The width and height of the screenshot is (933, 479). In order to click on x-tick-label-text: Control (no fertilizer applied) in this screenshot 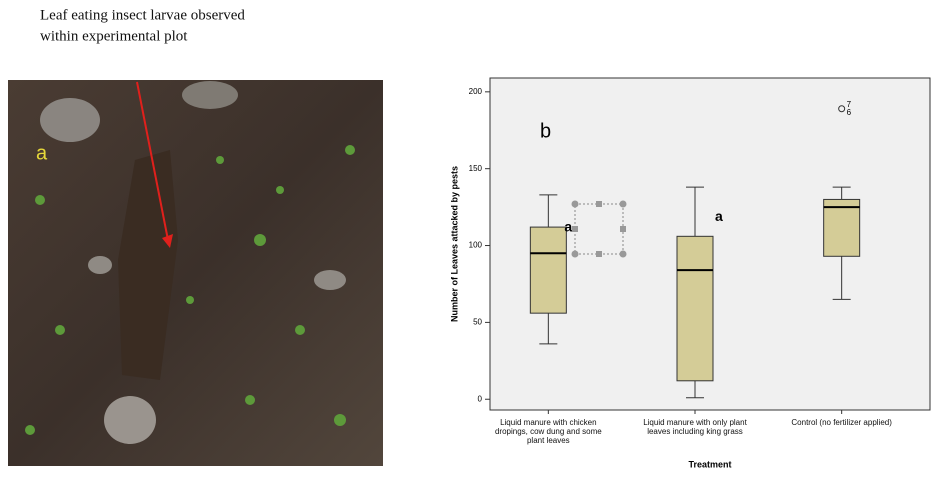, I will do `click(841, 422)`.